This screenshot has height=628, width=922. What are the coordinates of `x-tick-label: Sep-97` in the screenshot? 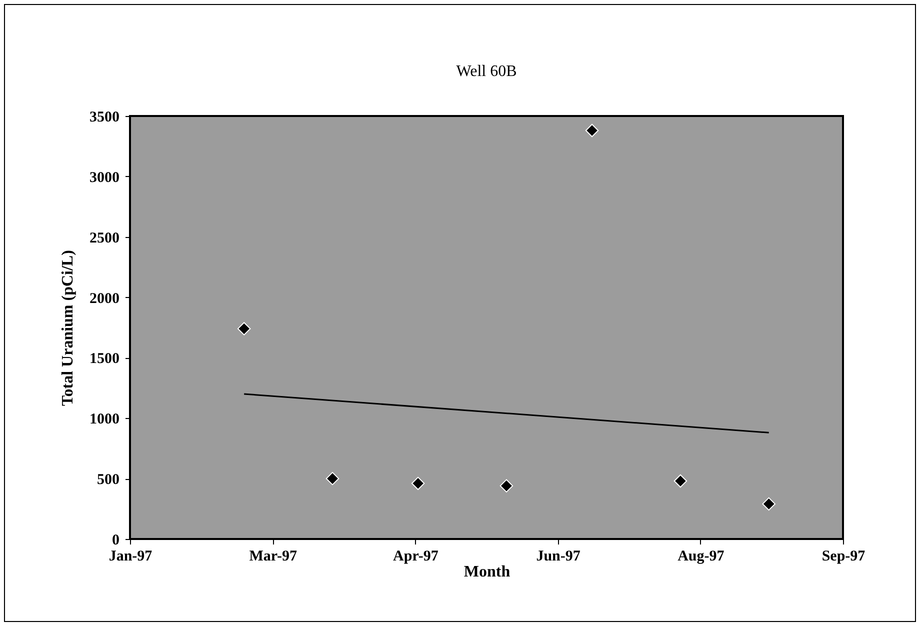 It's located at (844, 556).